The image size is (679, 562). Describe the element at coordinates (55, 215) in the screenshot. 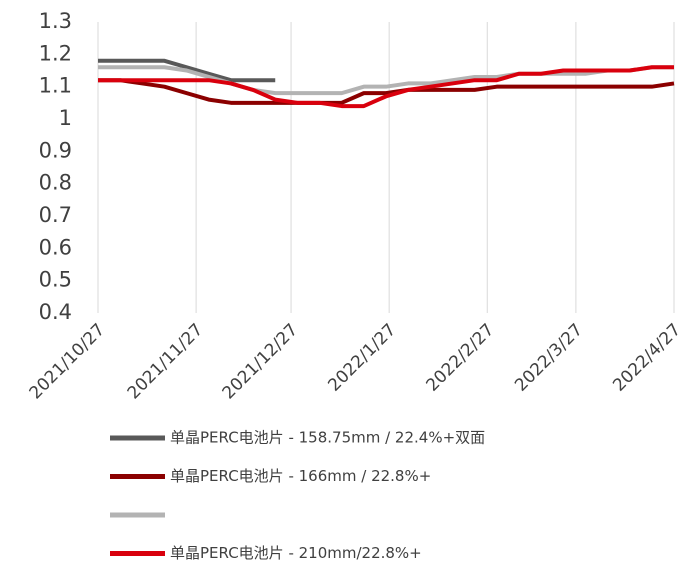

I see `y-tick-label: 0.7` at that location.